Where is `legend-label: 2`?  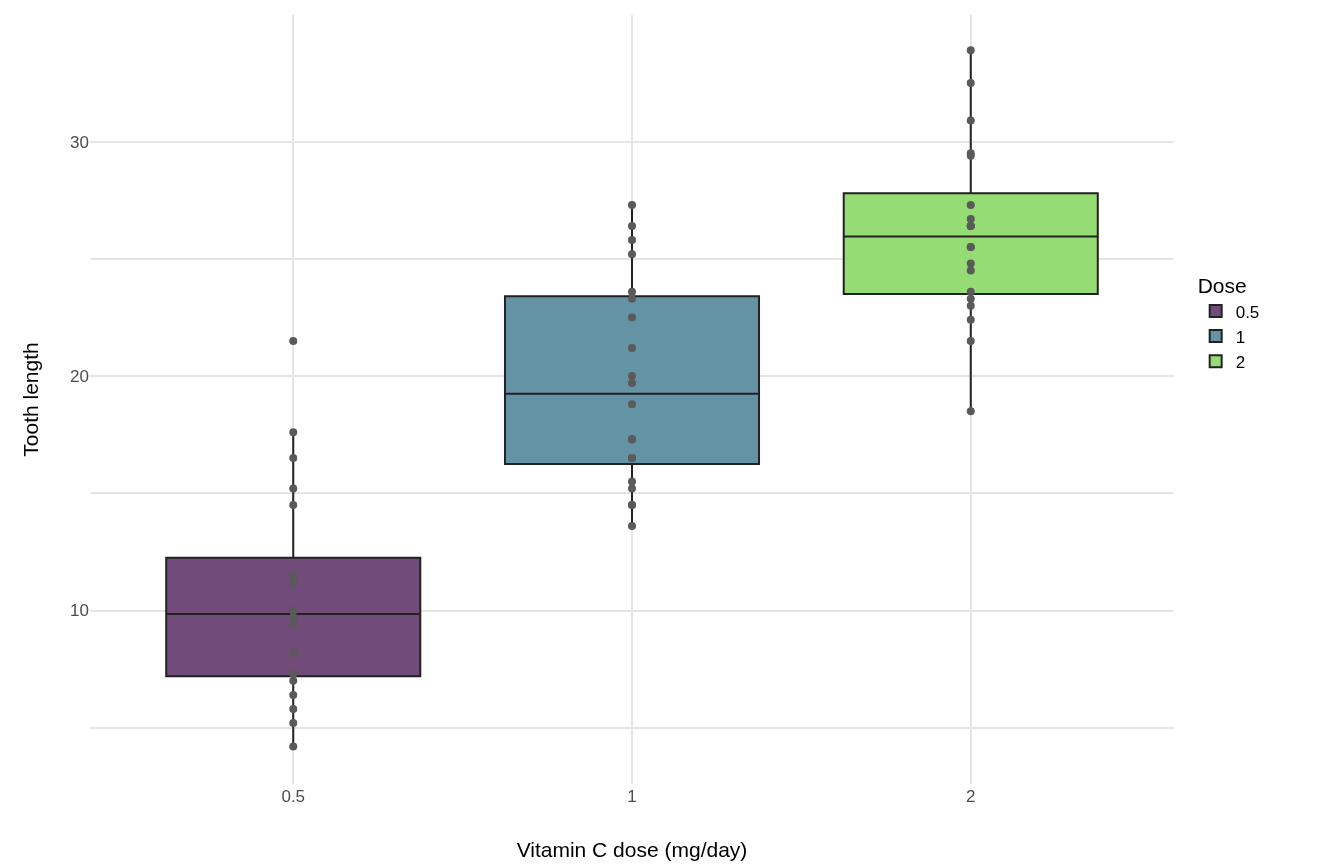 legend-label: 2 is located at coordinates (1240, 362).